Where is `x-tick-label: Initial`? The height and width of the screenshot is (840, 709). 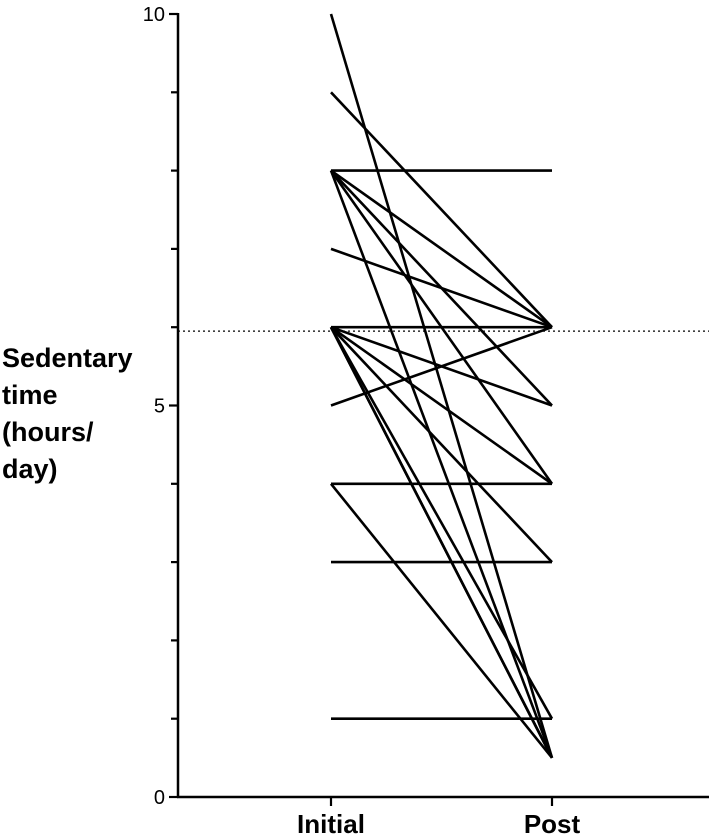
x-tick-label: Initial is located at coordinates (331, 824).